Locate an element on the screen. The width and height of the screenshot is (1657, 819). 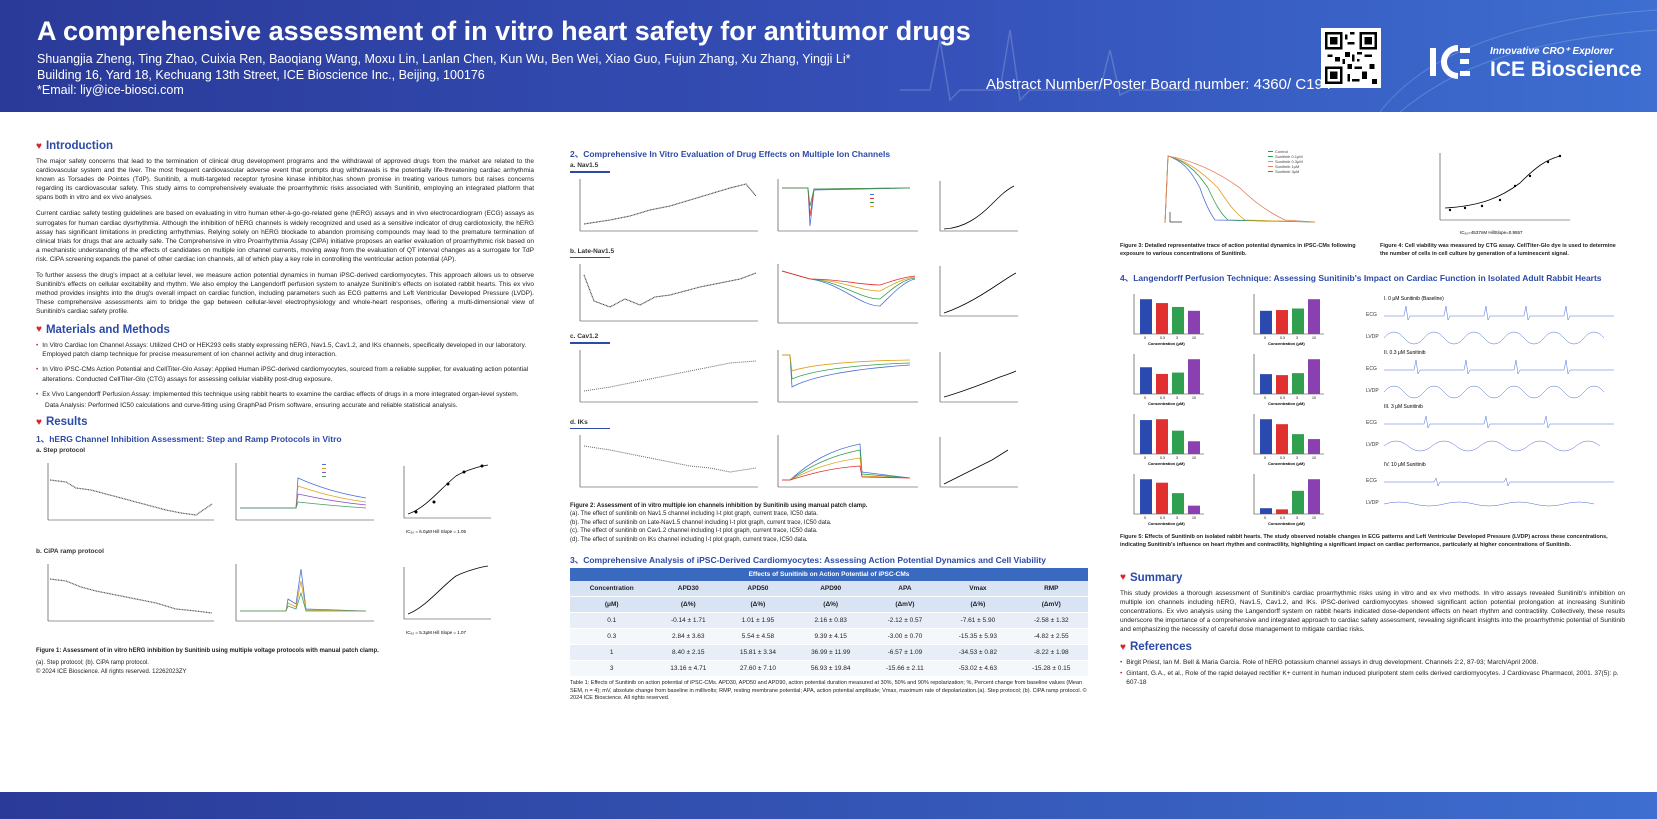
herg-ramp-ic50-curve: IC₅₀ = 5.3μM Hill Slope = 1.07 is located at coordinates (447, 600).